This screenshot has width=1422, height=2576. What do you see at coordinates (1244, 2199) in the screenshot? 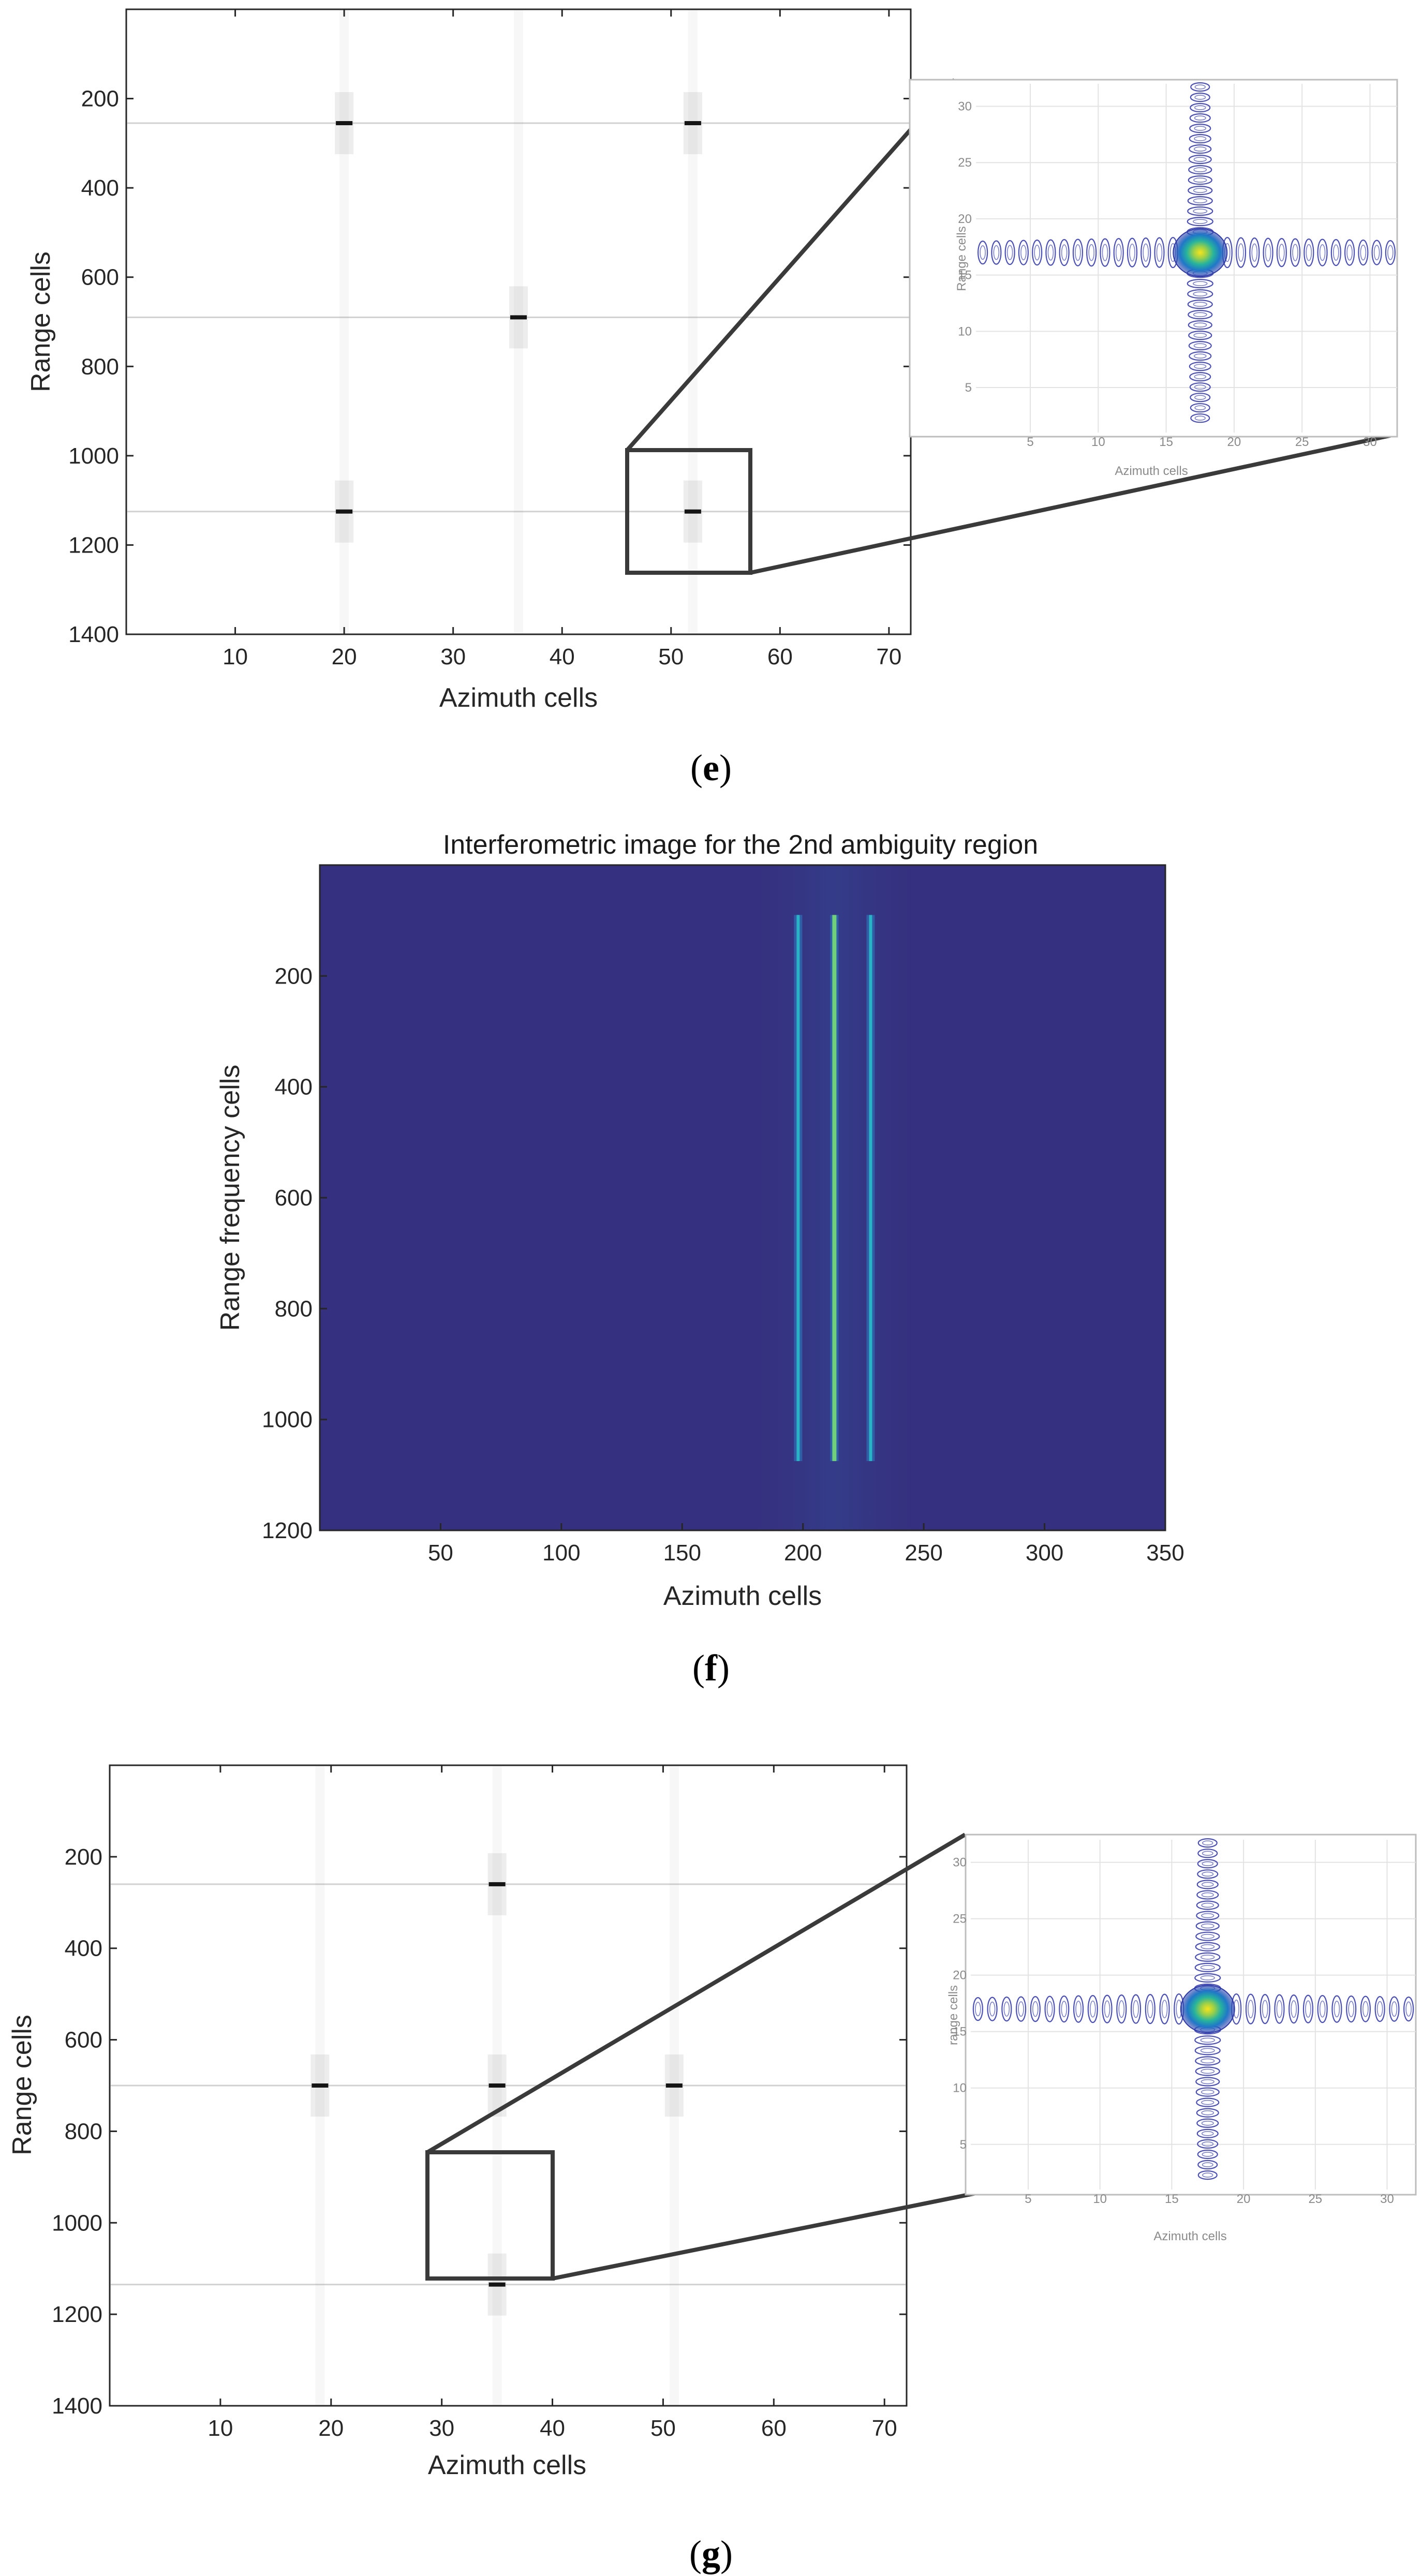
I see `inset-x-tick-label: 20` at bounding box center [1244, 2199].